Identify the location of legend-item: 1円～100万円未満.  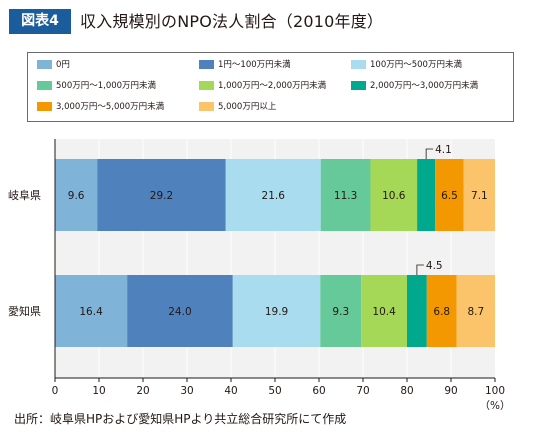
(245, 64).